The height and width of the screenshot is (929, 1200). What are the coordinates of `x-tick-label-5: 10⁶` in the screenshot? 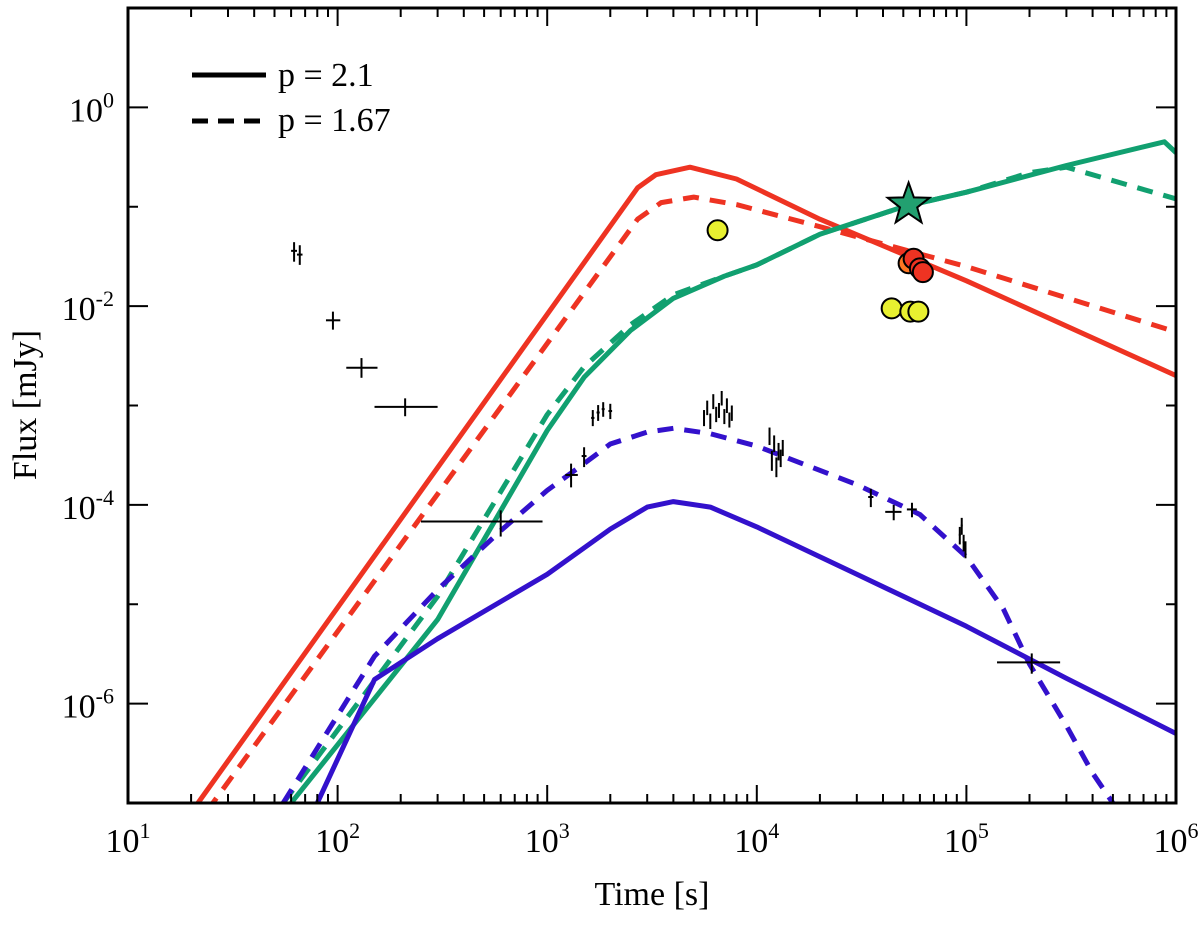 It's located at (1176, 839).